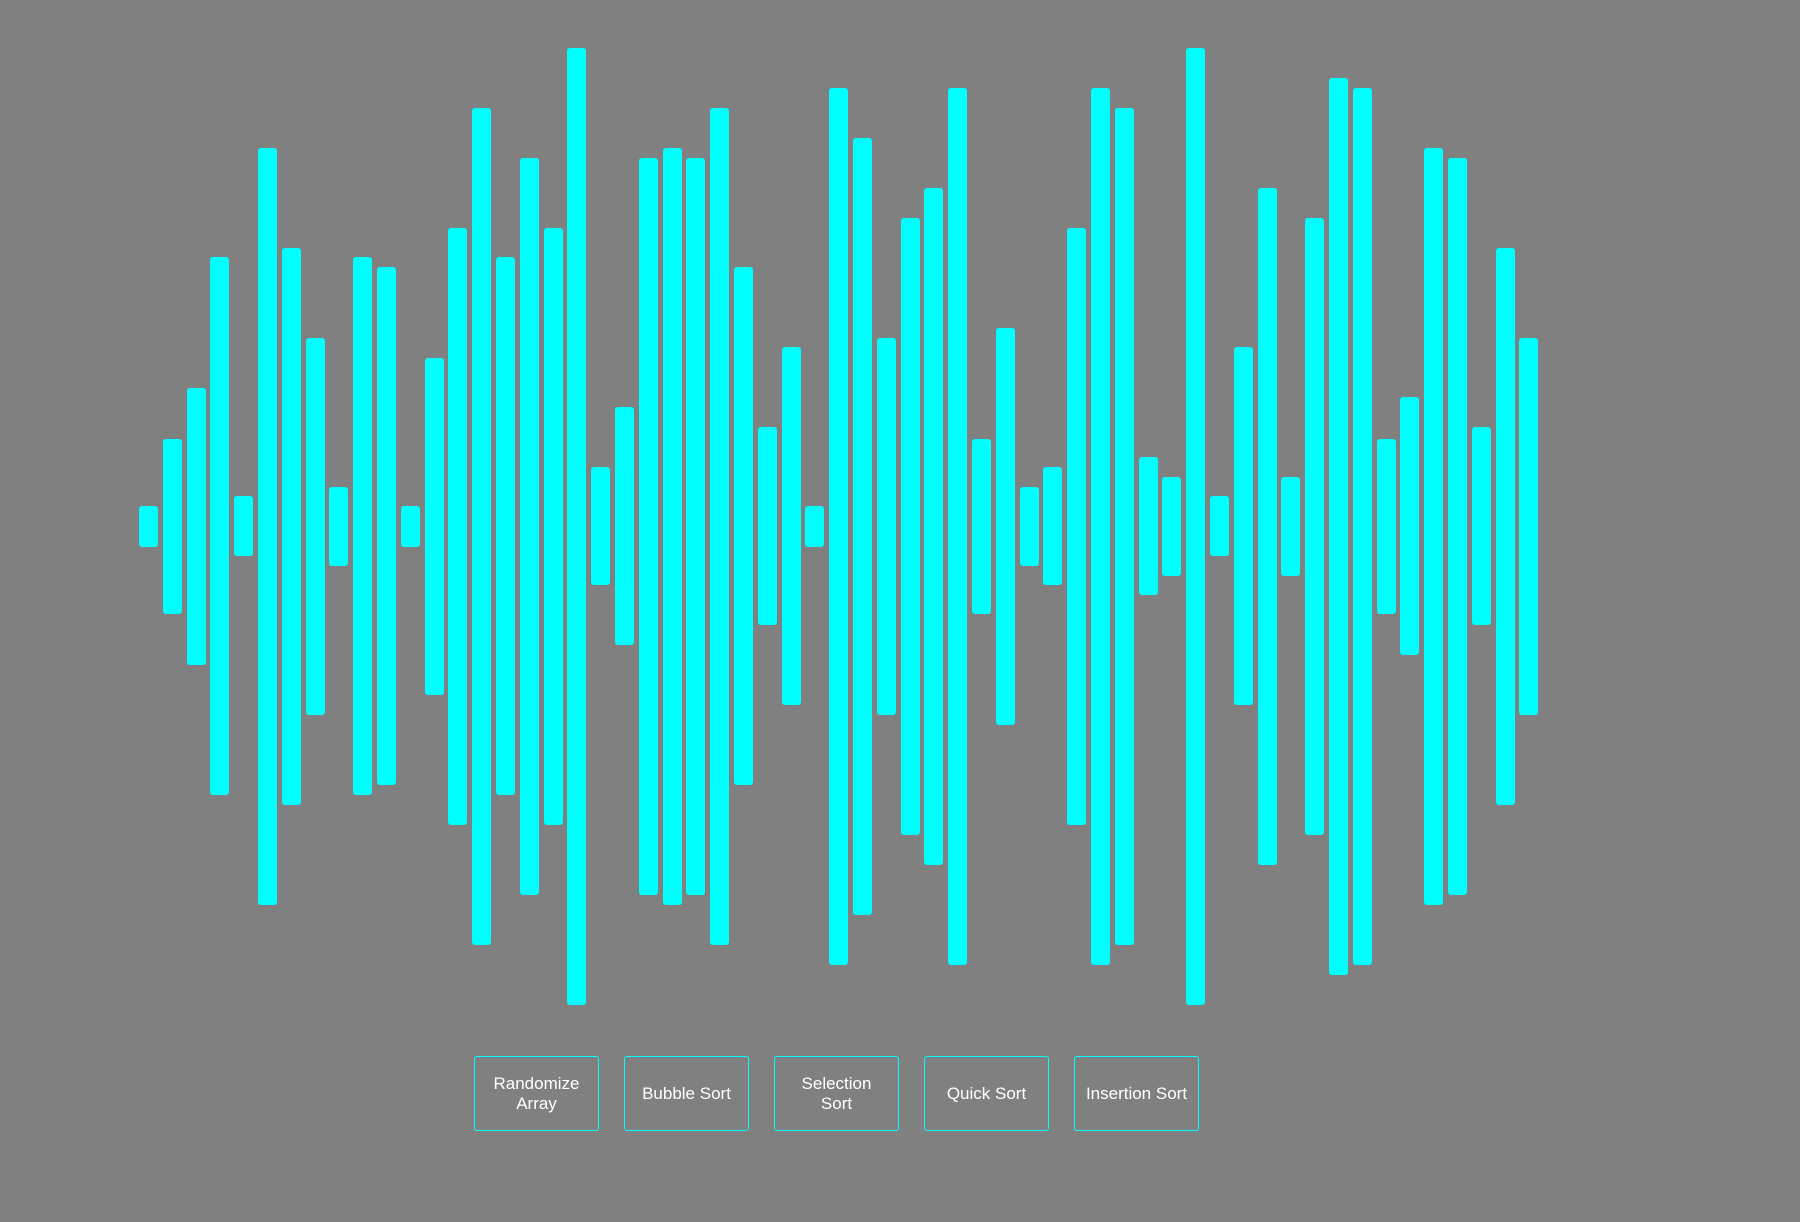 This screenshot has height=1222, width=1800. What do you see at coordinates (536, 1093) in the screenshot?
I see `randomize-array-button: Randomize Array` at bounding box center [536, 1093].